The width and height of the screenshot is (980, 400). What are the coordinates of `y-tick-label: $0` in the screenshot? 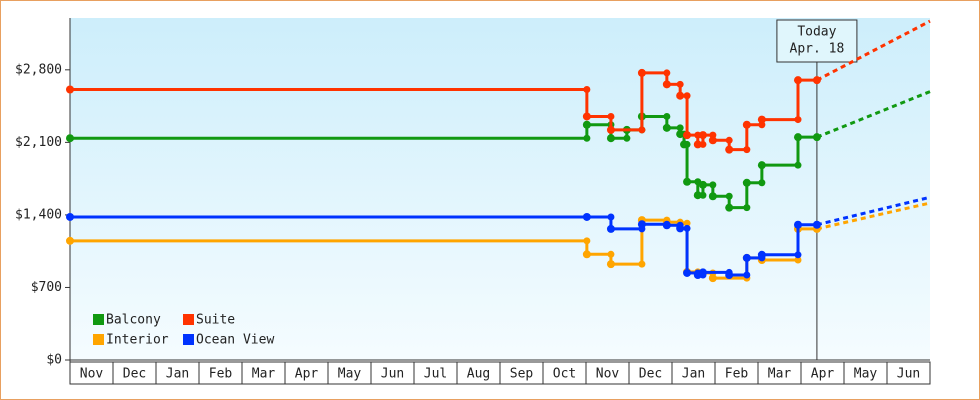 It's located at (54, 360).